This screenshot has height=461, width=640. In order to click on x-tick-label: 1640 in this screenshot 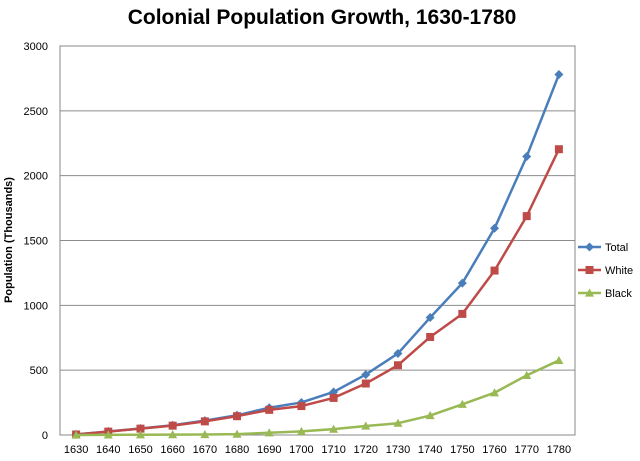, I will do `click(108, 450)`.